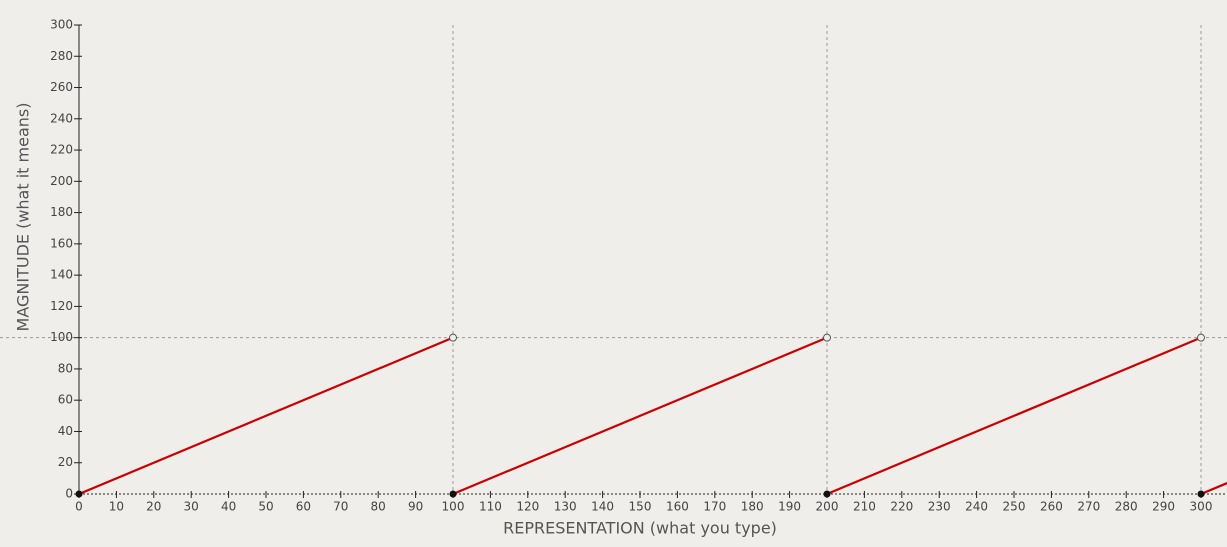 The image size is (1227, 547). I want to click on y-tick-label: 300, so click(61, 25).